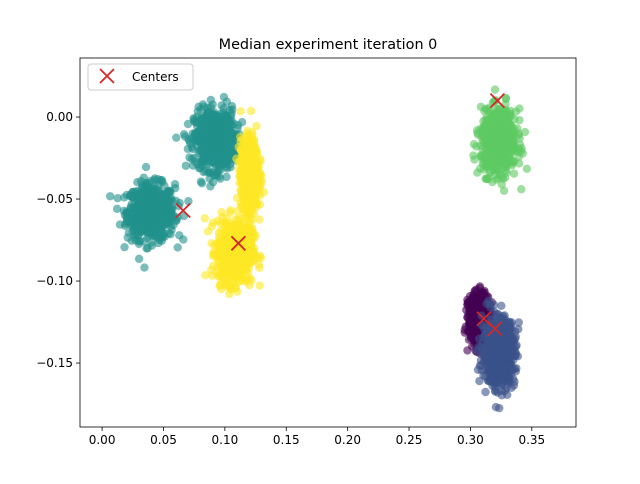  I want to click on legend: Centers, so click(140, 77).